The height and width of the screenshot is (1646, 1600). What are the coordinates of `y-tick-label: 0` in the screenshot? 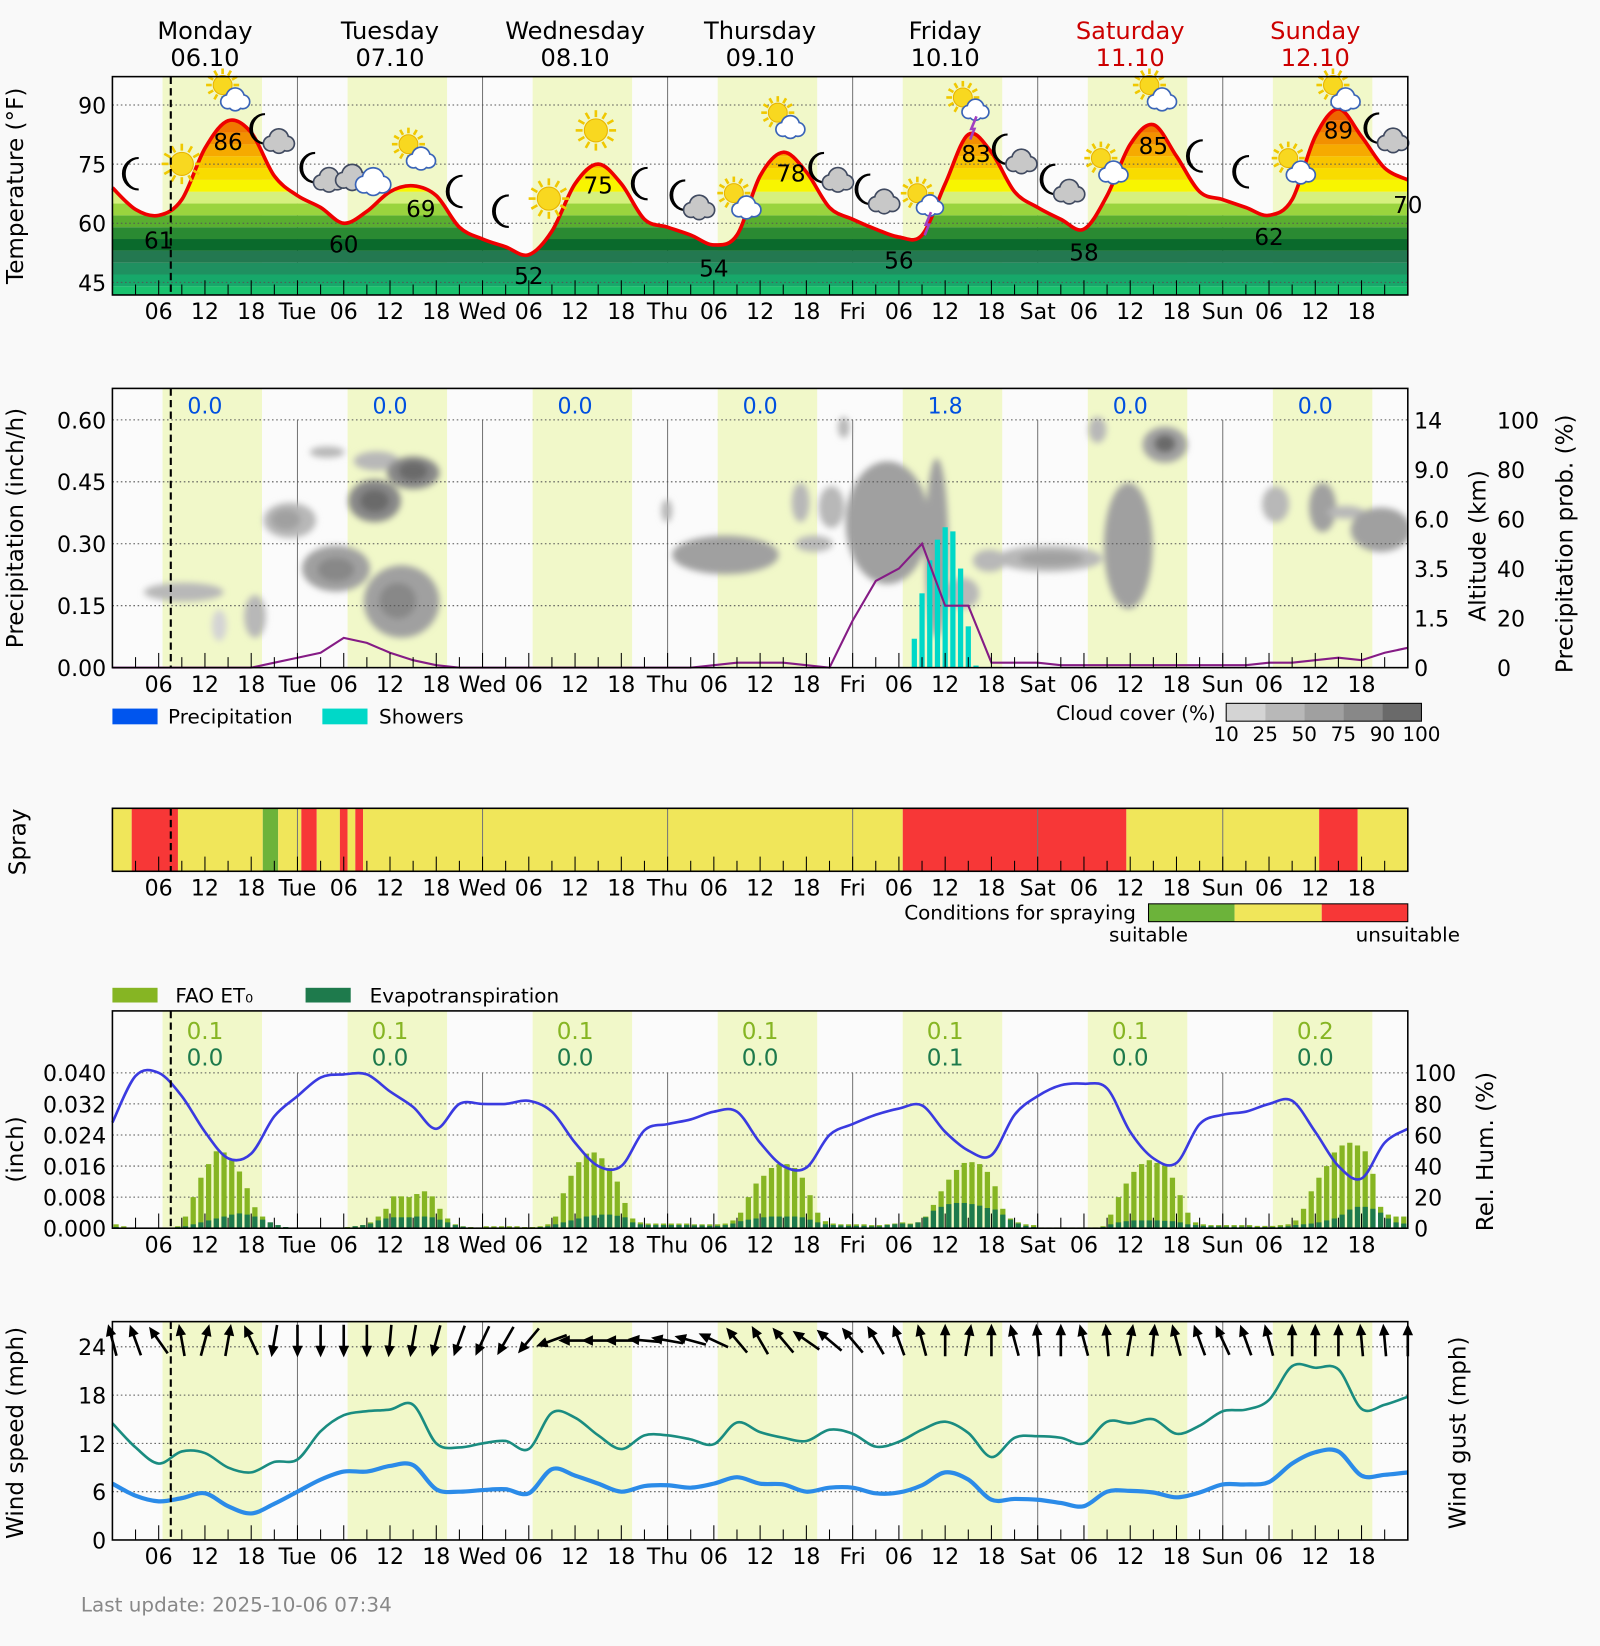 It's located at (99, 1541).